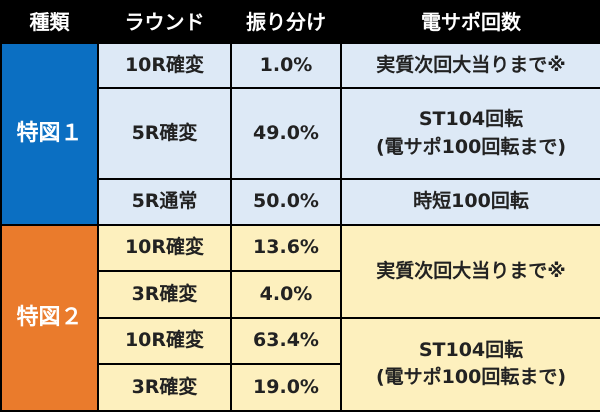 The image size is (600, 412). Describe the element at coordinates (164, 22) in the screenshot. I see `header-round: ラウンド` at that location.